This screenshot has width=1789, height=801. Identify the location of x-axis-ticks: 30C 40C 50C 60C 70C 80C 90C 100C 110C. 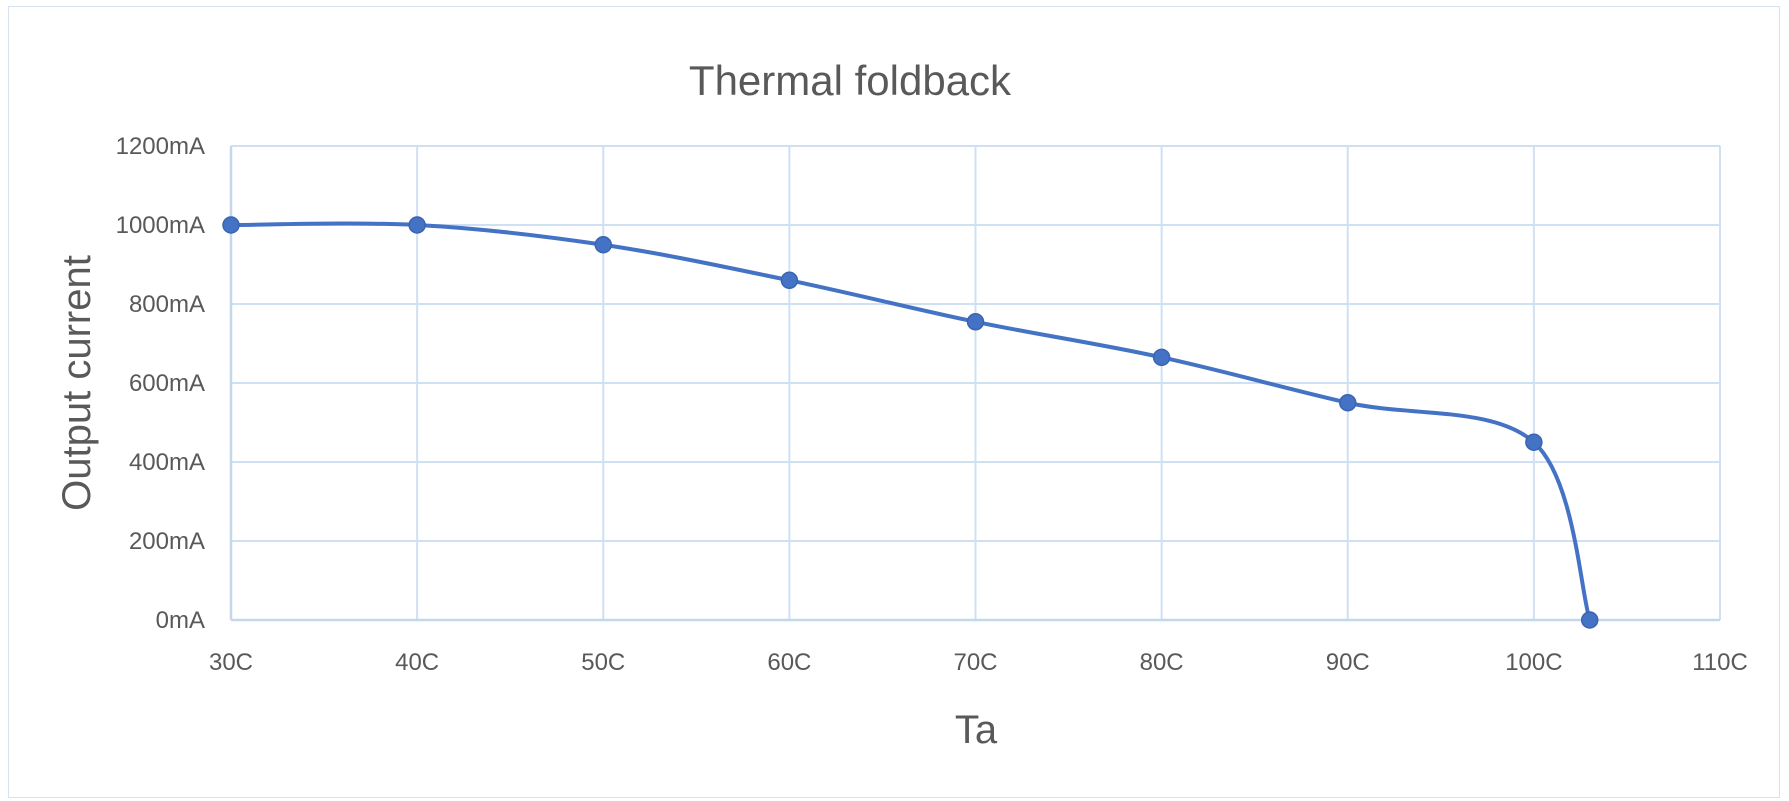
(978, 662).